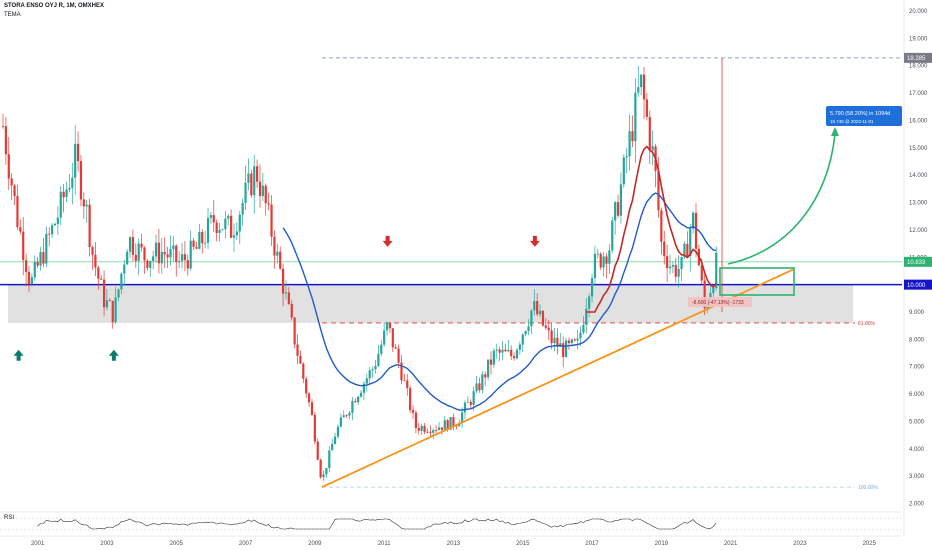 The height and width of the screenshot is (550, 932). I want to click on fib-label: 61.80%, so click(867, 324).